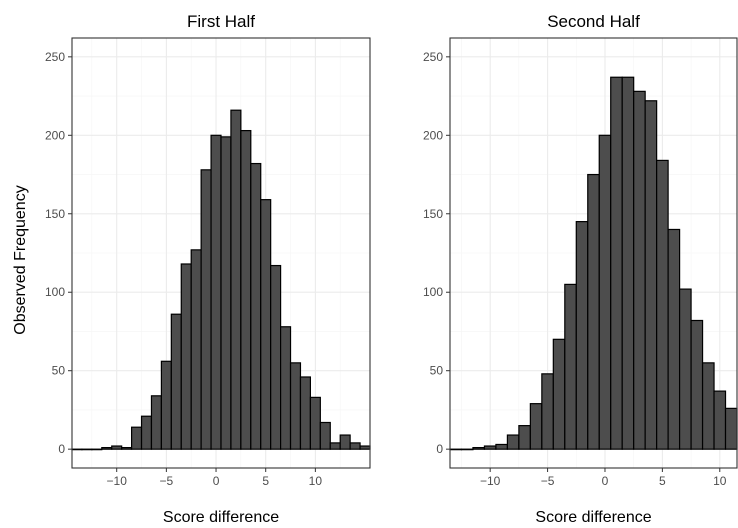 This screenshot has height=528, width=738. I want to click on panel-title: Second Half, so click(593, 21).